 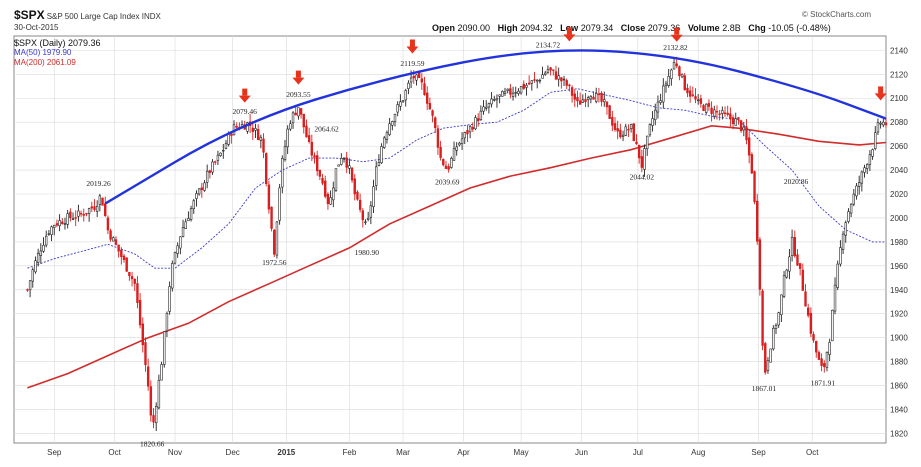 What do you see at coordinates (581, 452) in the screenshot?
I see `x-tick-label: Jun` at bounding box center [581, 452].